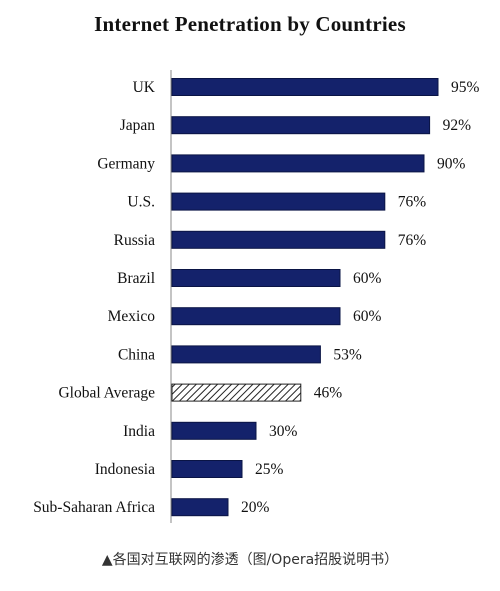  What do you see at coordinates (134, 240) in the screenshot?
I see `category-label-russia: Russia` at bounding box center [134, 240].